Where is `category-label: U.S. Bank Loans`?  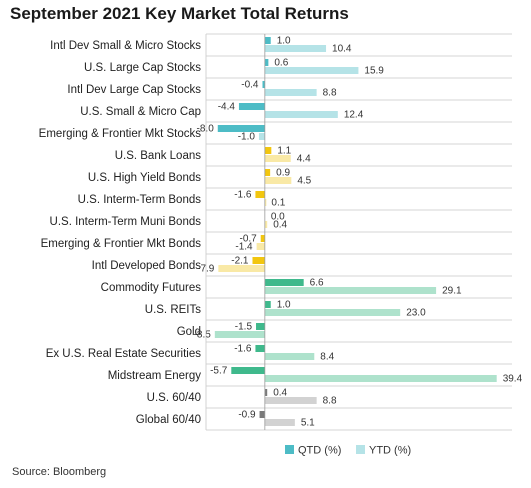 category-label: U.S. Bank Loans is located at coordinates (158, 156).